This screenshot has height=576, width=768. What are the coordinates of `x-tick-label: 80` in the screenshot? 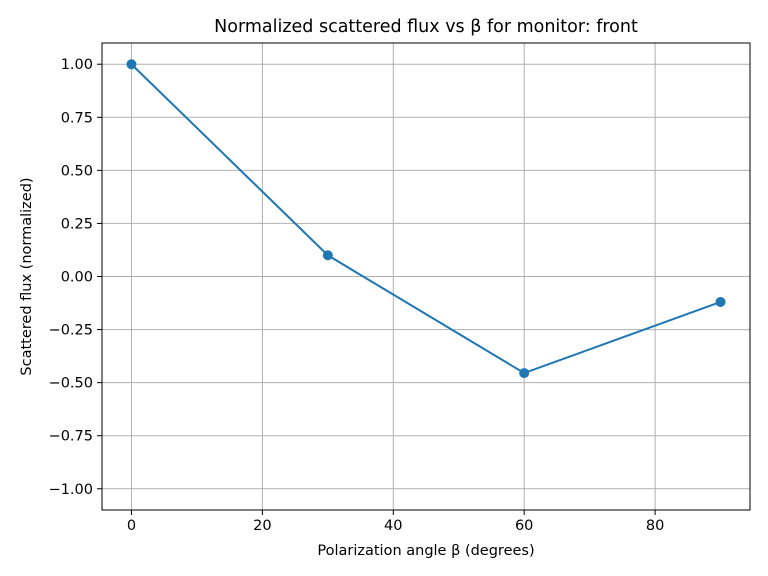 It's located at (655, 526).